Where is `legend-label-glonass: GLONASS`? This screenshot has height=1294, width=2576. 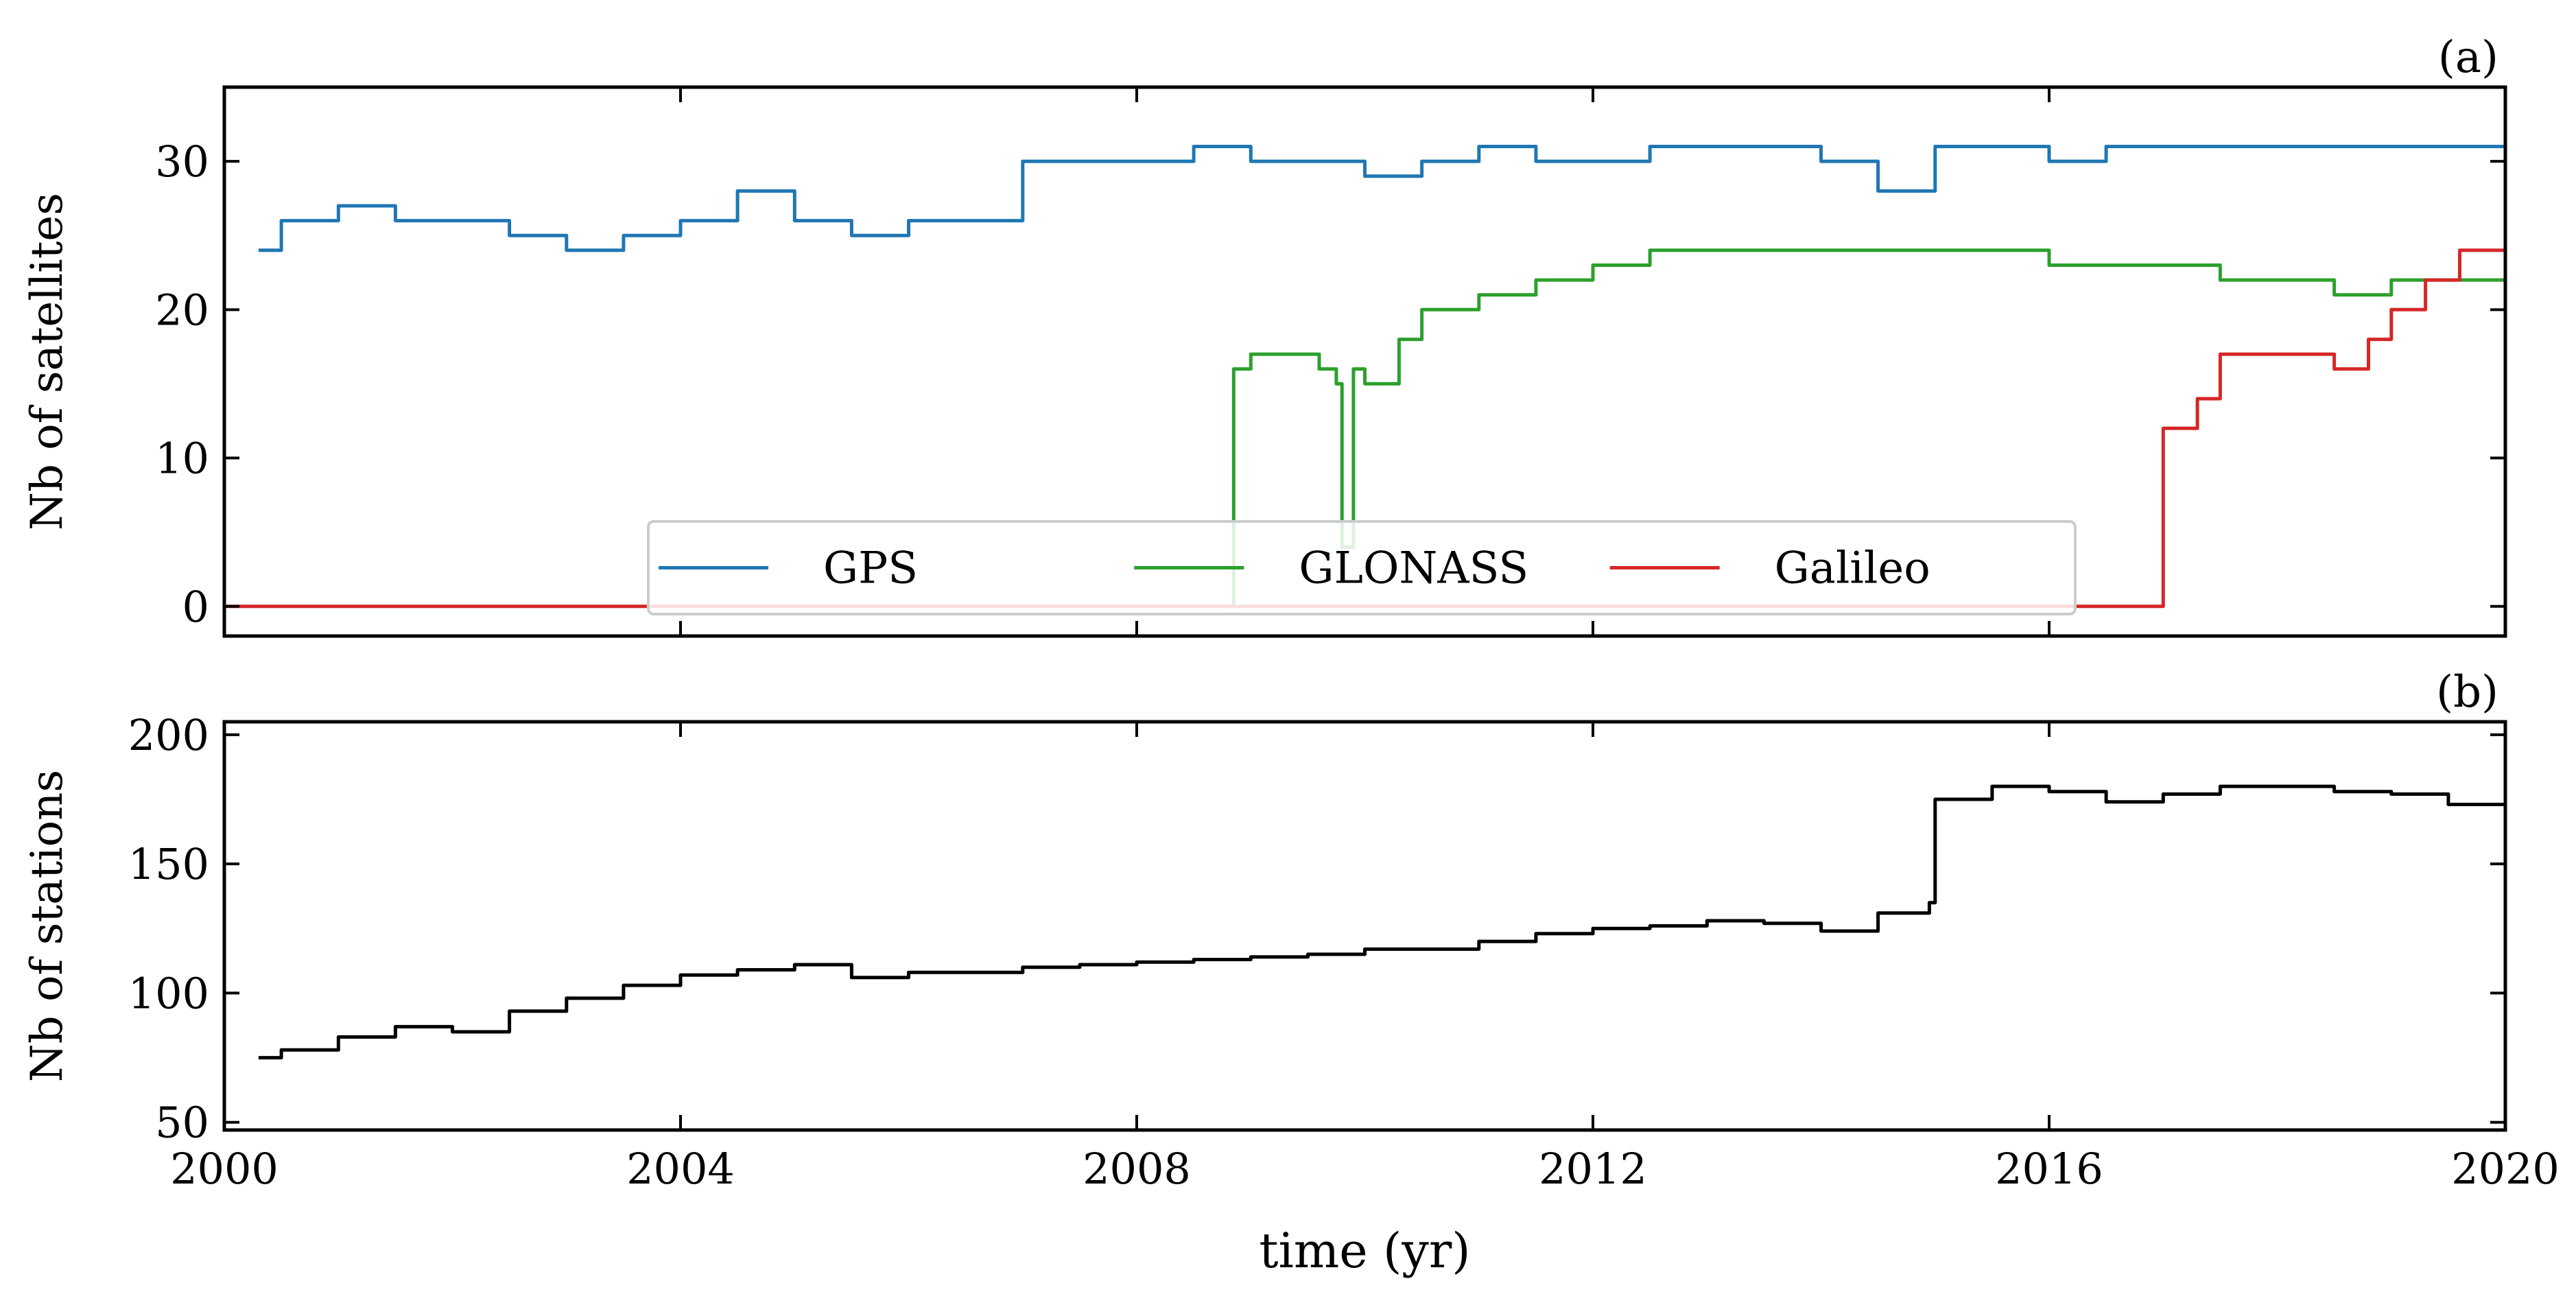
legend-label-glonass: GLONASS is located at coordinates (1413, 568).